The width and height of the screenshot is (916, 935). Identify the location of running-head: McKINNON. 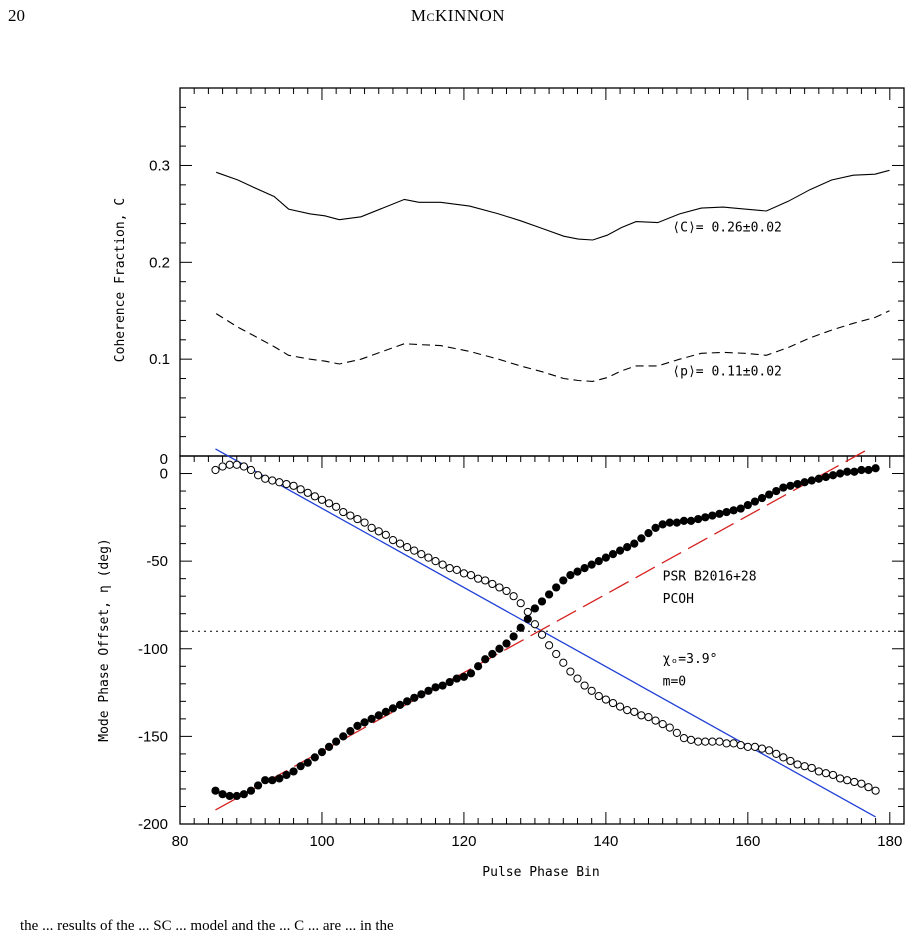
(458, 15).